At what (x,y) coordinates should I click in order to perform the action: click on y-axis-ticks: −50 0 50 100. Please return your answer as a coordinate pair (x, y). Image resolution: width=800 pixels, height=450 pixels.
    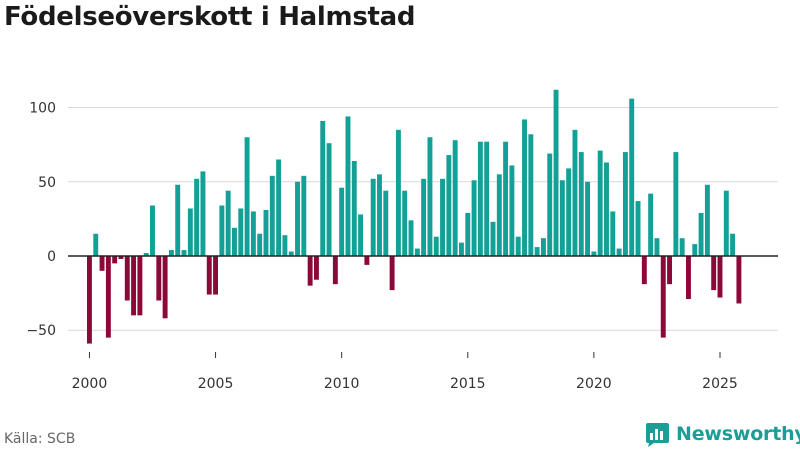
    Looking at the image, I should click on (41, 220).